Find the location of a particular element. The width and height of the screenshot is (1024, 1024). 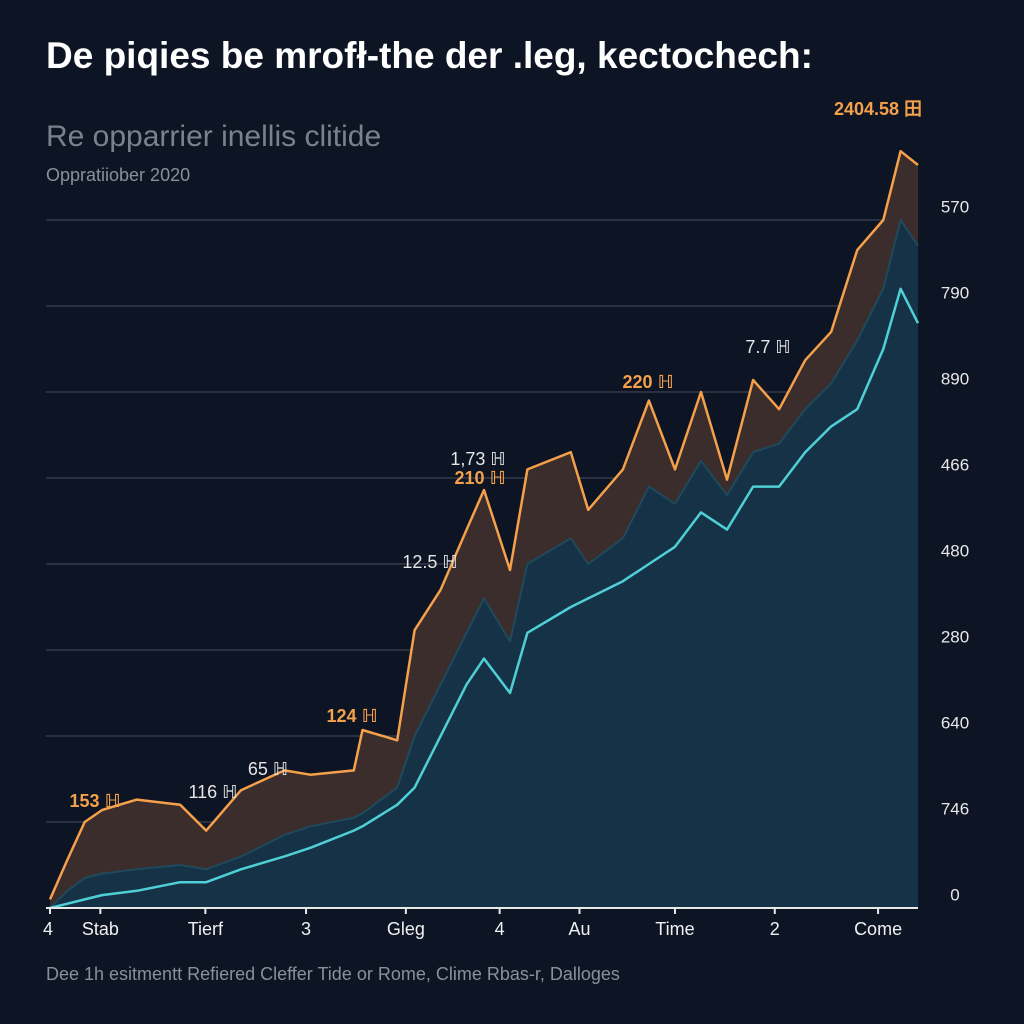

y-tick-label: 0 is located at coordinates (954, 894).